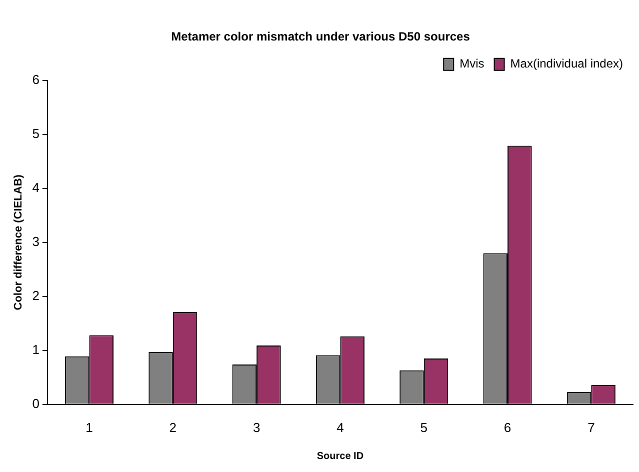  I want to click on chart-title: Metamer color mismatch under various D50 sources, so click(320, 37).